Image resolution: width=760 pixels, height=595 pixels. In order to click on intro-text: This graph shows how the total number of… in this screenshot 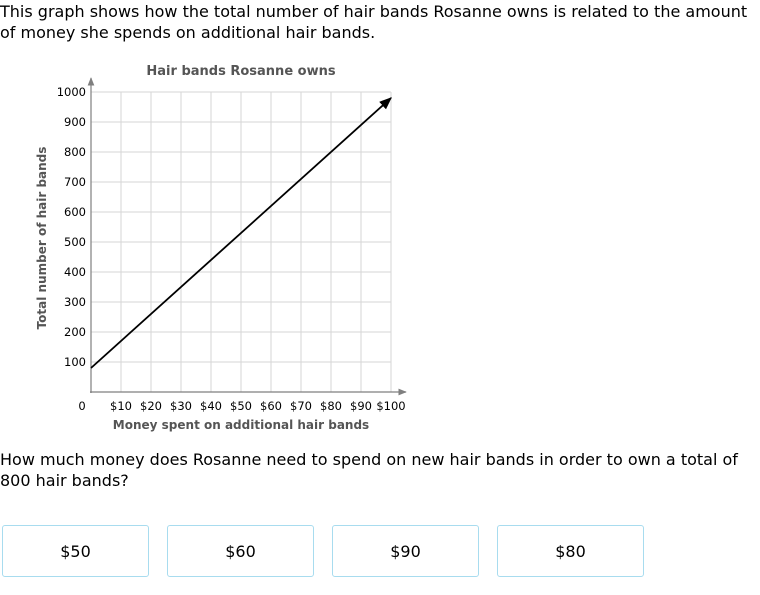, I will do `click(374, 22)`.